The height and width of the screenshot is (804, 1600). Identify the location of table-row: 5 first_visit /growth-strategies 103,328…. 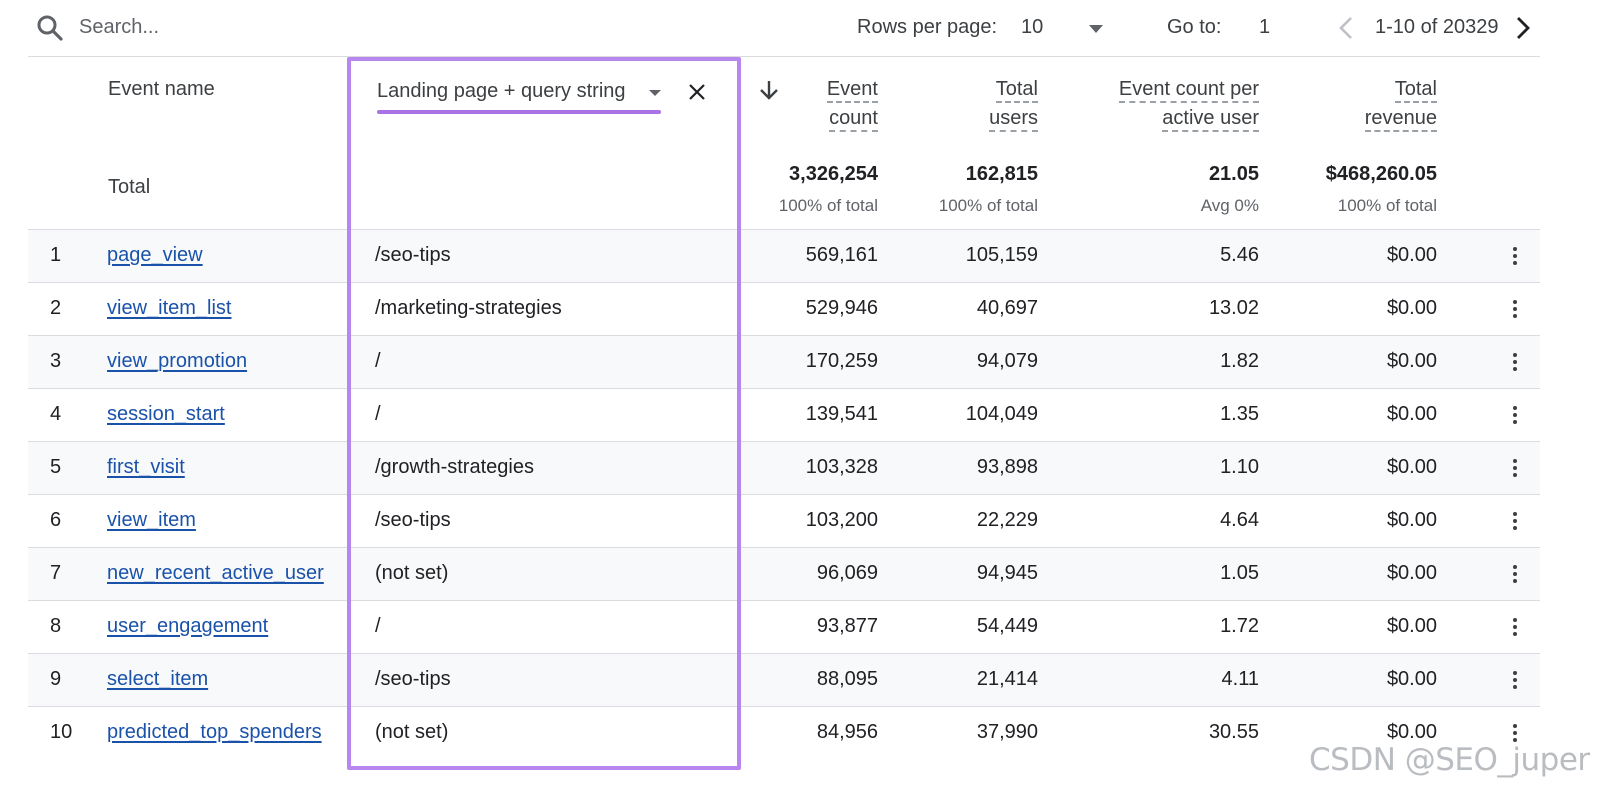
(784, 467).